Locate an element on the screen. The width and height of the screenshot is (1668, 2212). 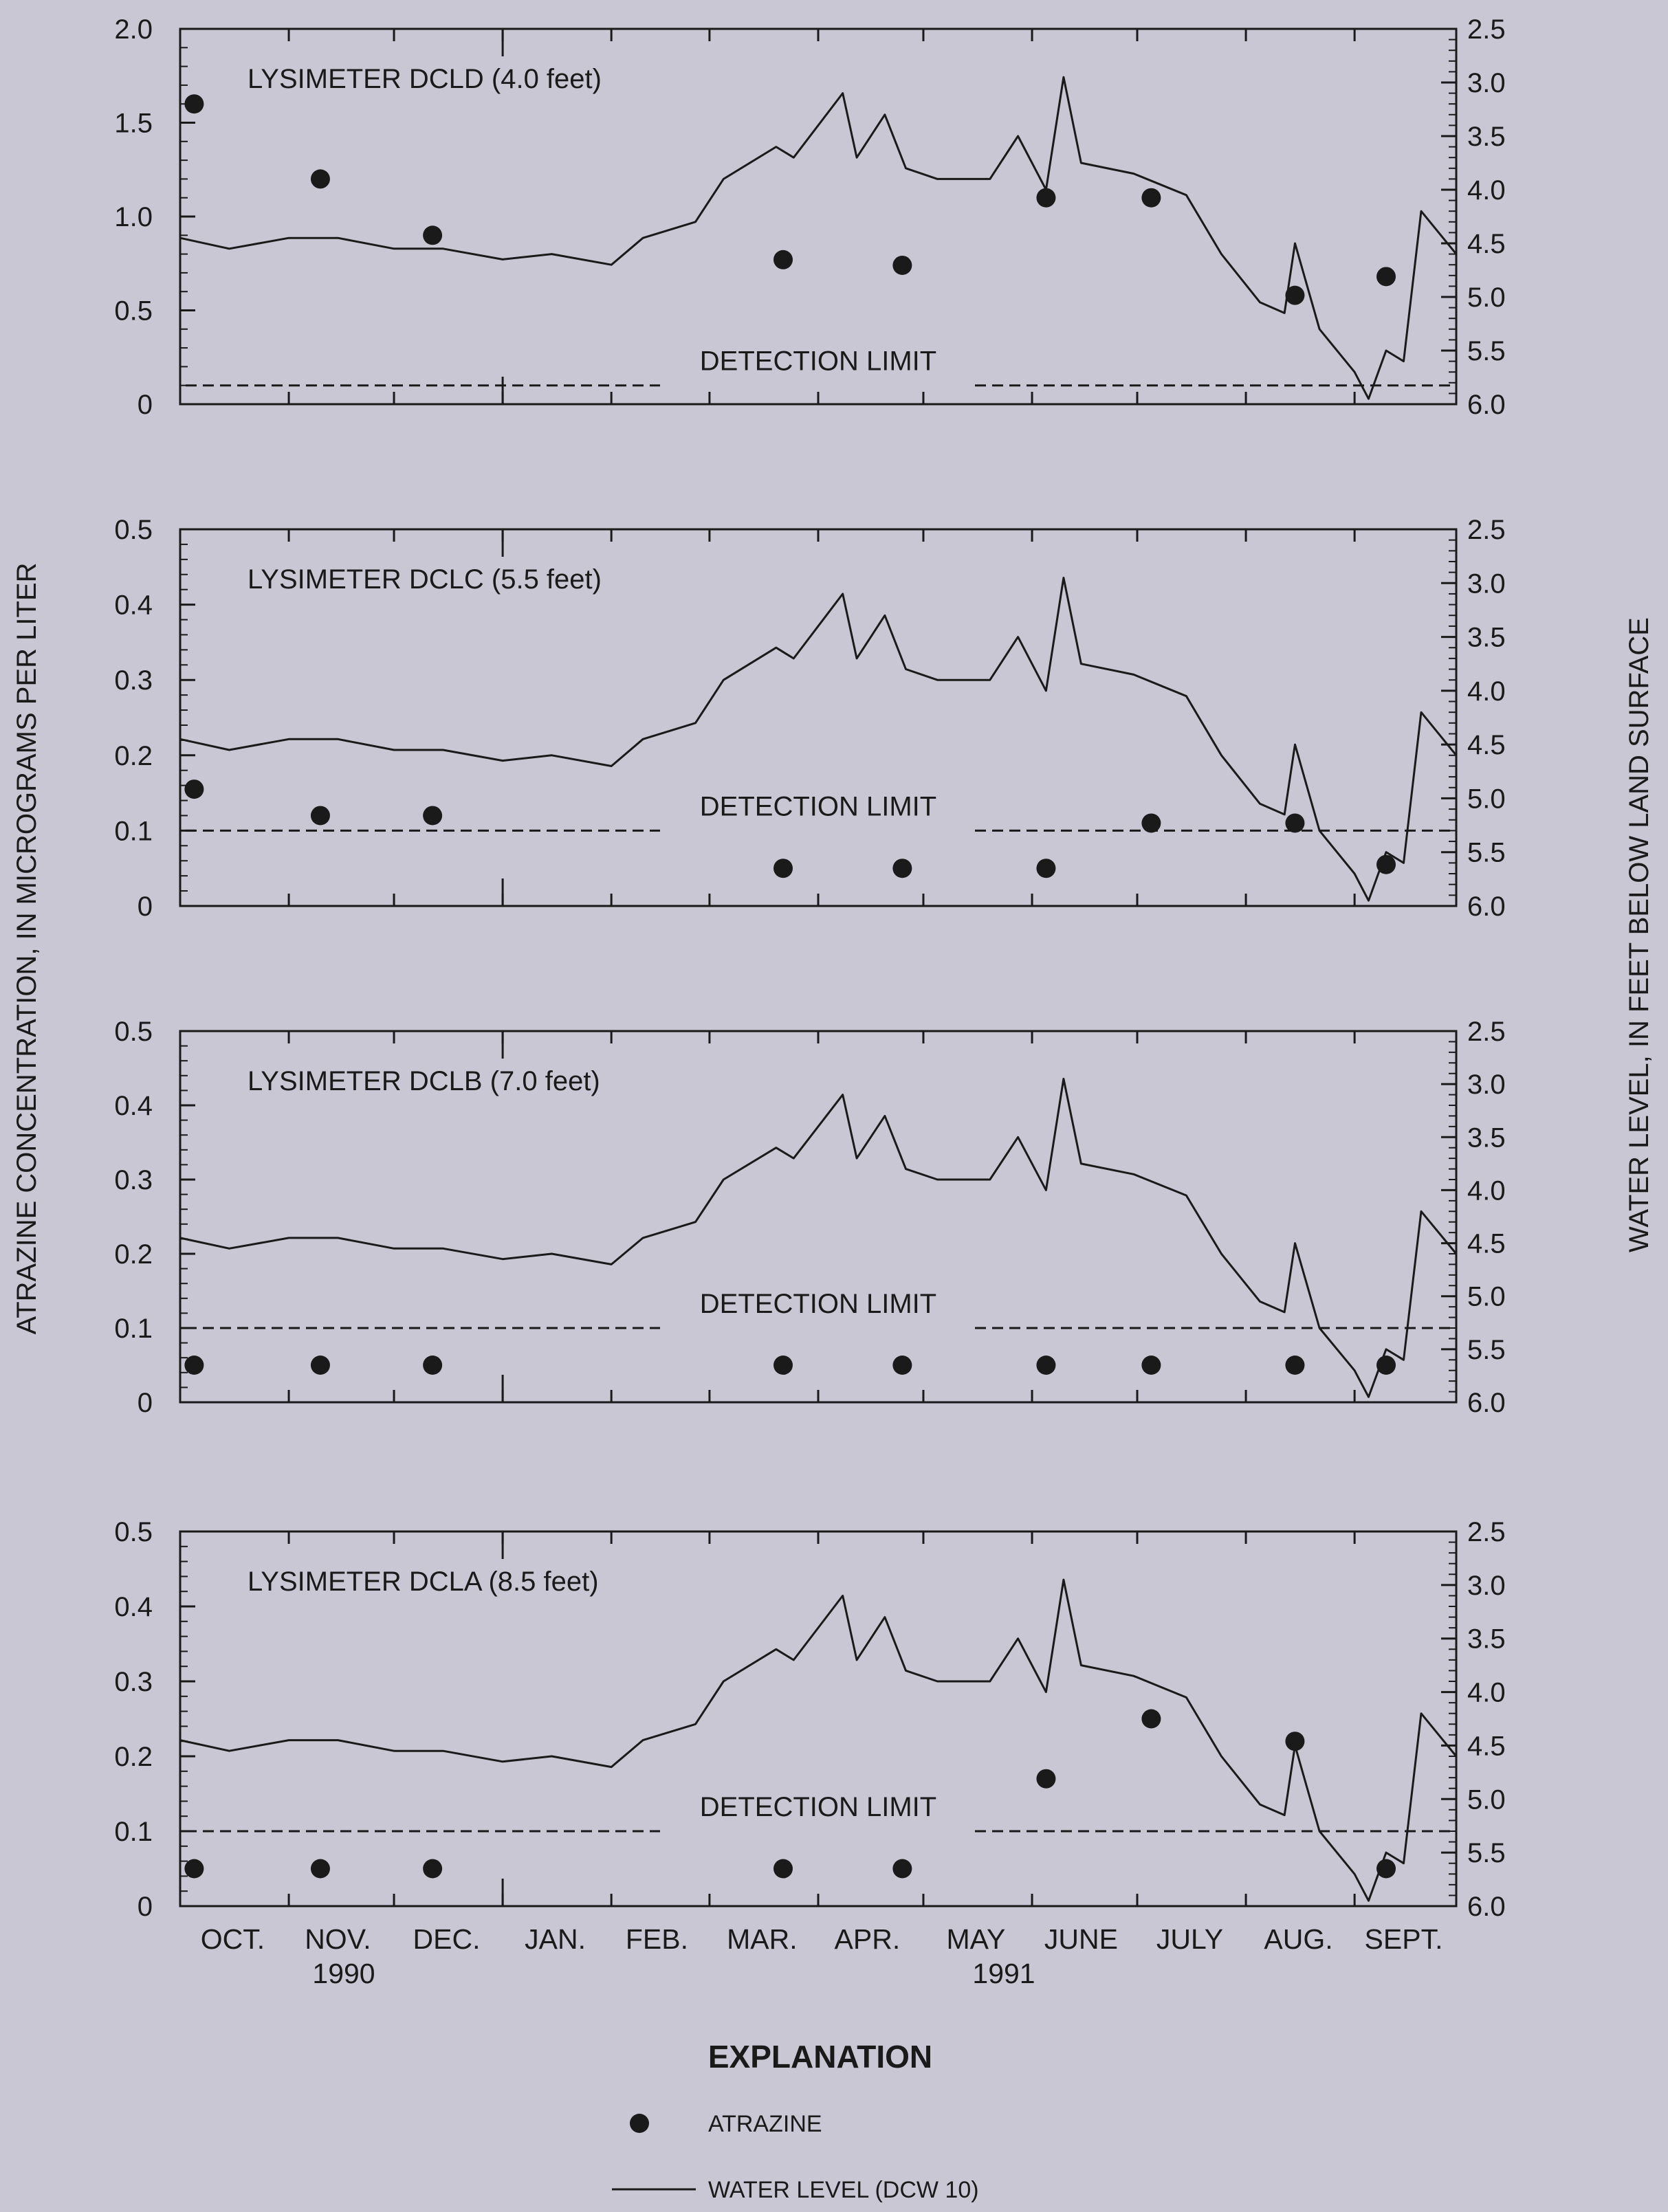
month-label: JAN. is located at coordinates (555, 1939).